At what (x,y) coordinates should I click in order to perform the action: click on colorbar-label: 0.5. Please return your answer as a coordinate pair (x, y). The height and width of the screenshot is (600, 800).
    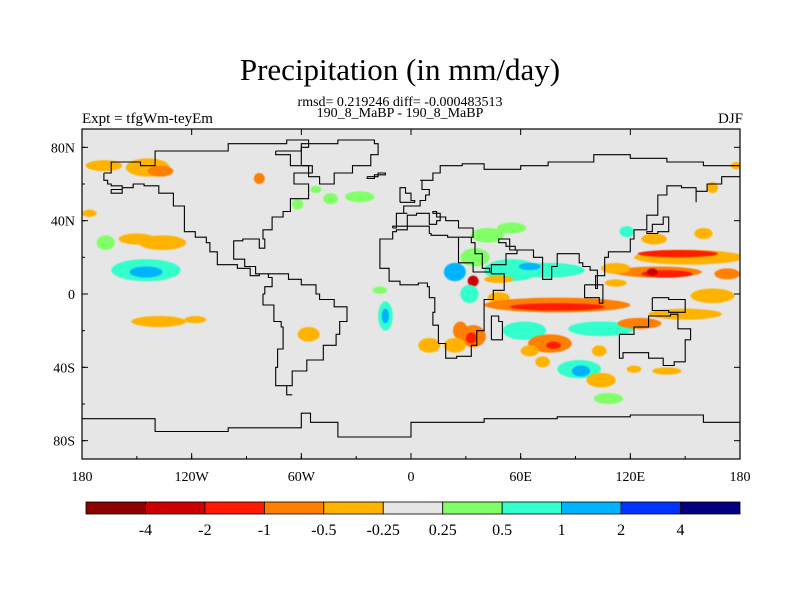
    Looking at the image, I should click on (502, 530).